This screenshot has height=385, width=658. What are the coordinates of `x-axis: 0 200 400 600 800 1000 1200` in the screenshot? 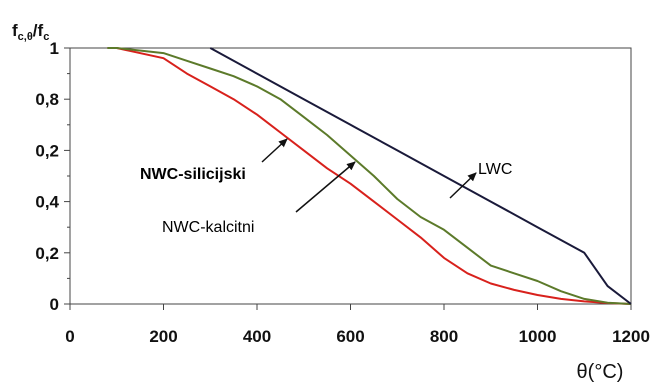 It's located at (357, 325).